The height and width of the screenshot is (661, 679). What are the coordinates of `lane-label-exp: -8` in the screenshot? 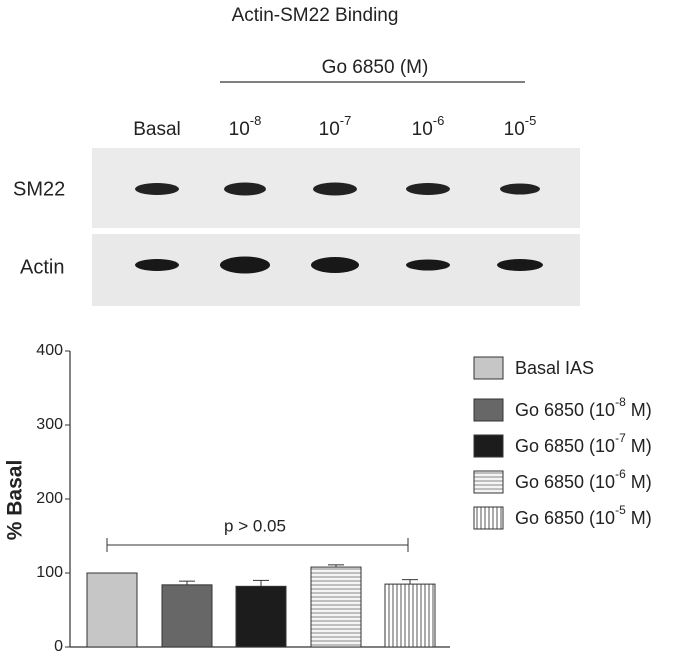 It's located at (256, 120).